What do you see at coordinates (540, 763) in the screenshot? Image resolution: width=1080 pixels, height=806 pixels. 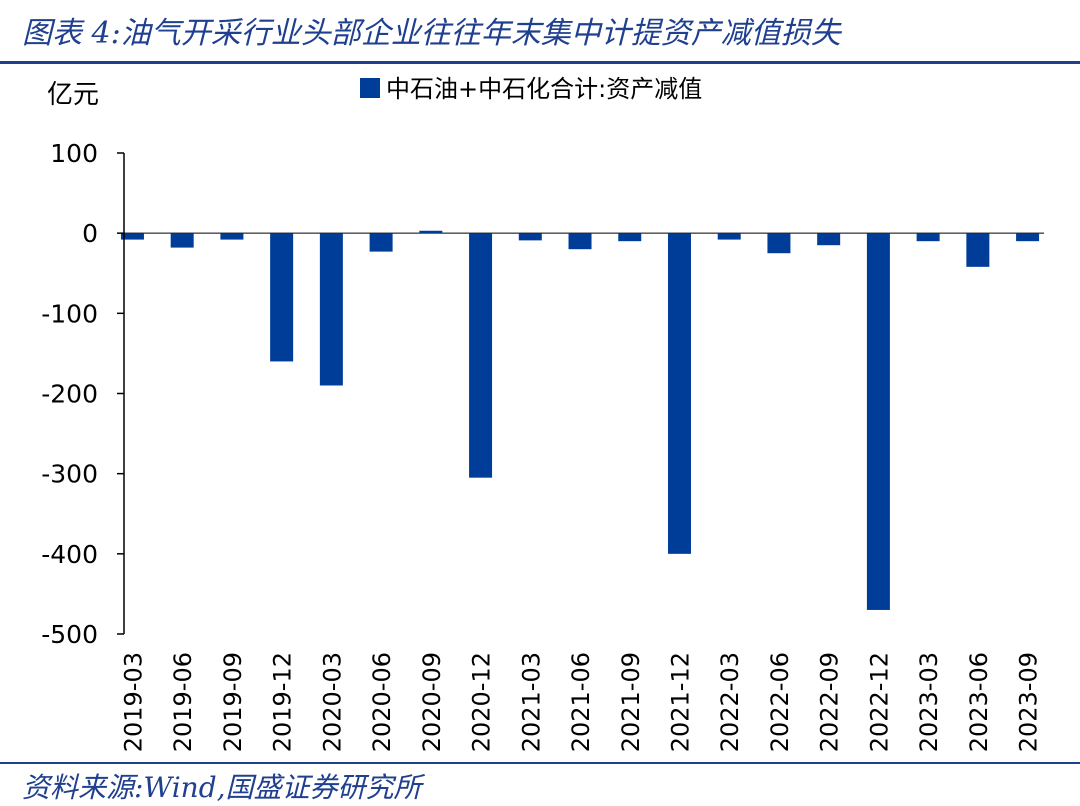 I see `source-divider` at bounding box center [540, 763].